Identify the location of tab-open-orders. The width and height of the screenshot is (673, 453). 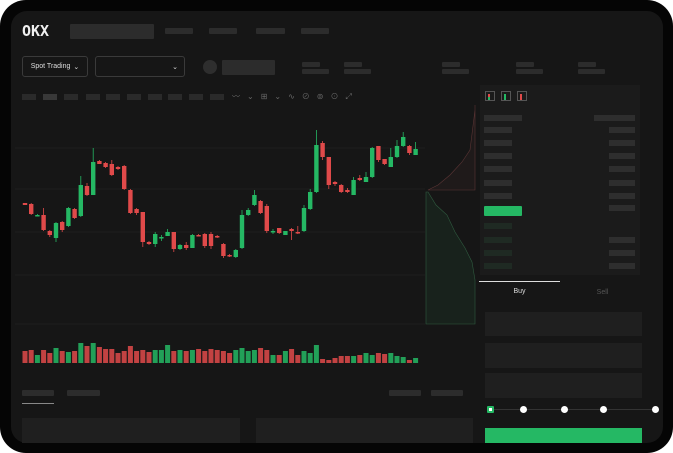
(38, 393).